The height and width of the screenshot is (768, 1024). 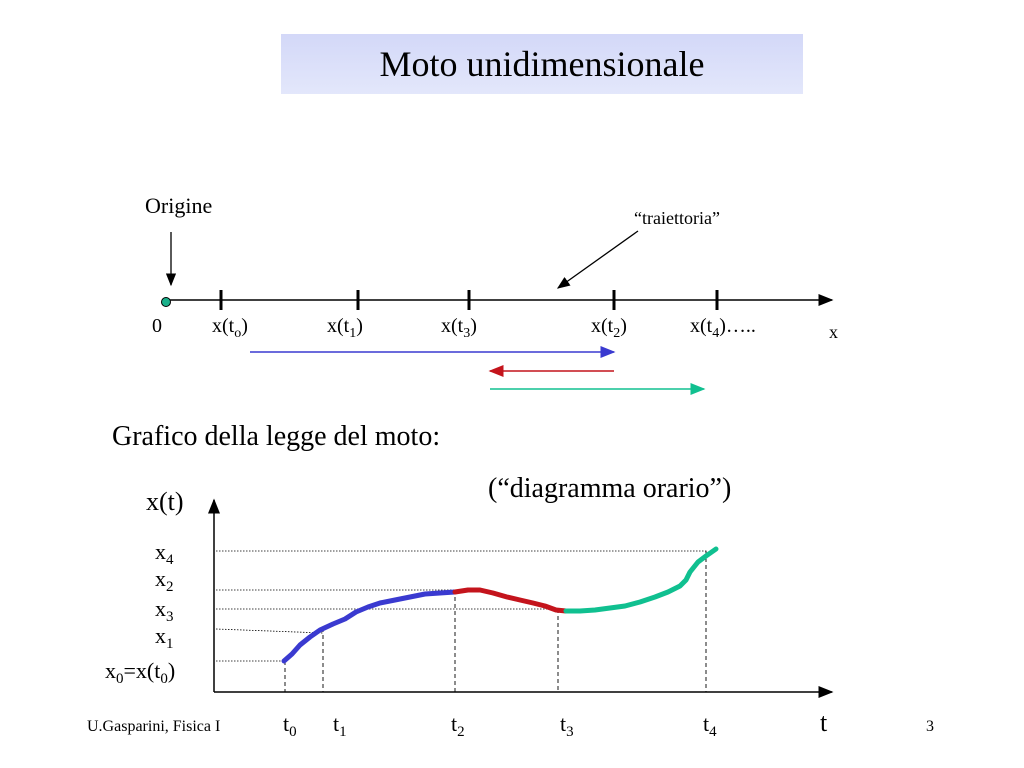 I want to click on footer-page-number: 3, so click(x=930, y=726).